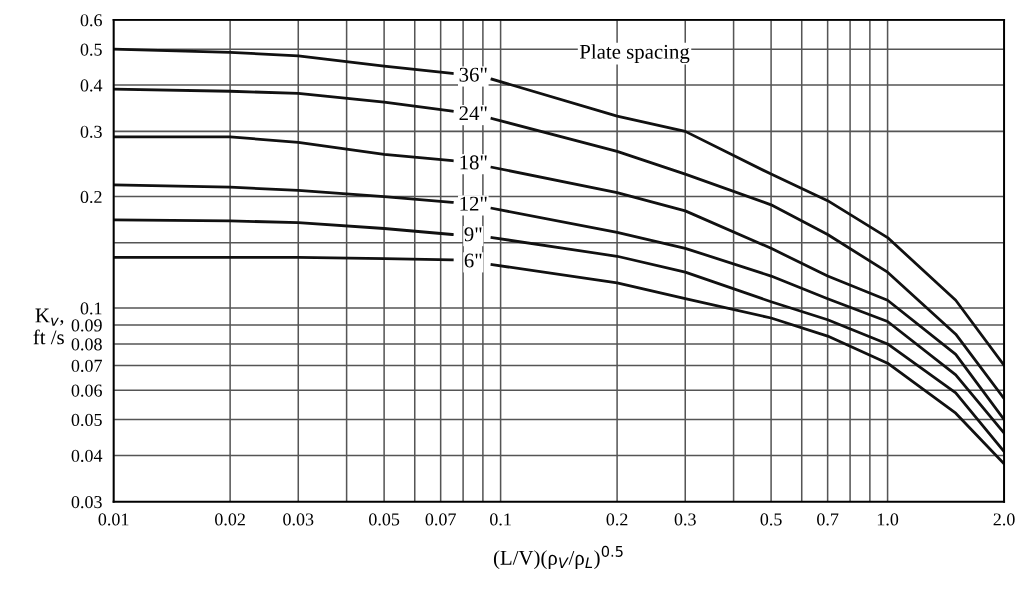 The width and height of the screenshot is (1033, 603). What do you see at coordinates (91, 20) in the screenshot?
I see `y-tick-label: 0.6` at bounding box center [91, 20].